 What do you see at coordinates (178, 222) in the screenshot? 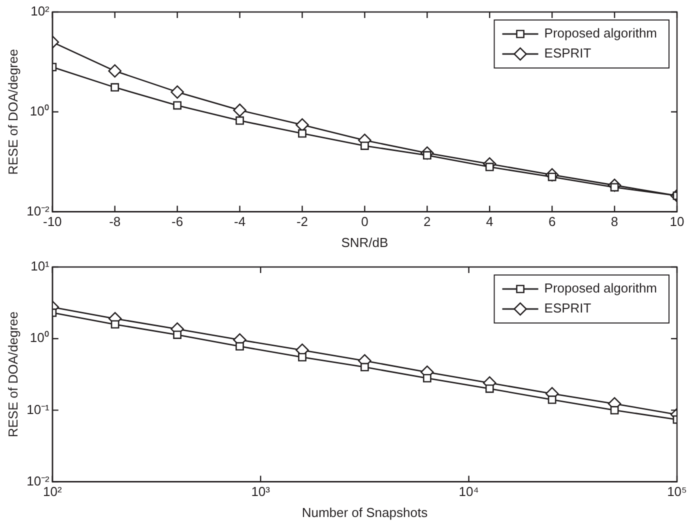
I see `x-tick-label: -6` at bounding box center [178, 222].